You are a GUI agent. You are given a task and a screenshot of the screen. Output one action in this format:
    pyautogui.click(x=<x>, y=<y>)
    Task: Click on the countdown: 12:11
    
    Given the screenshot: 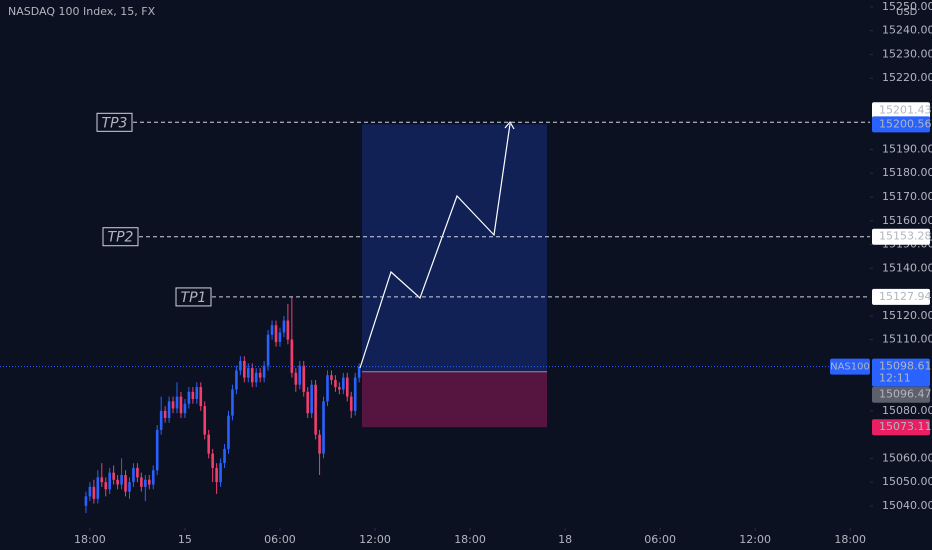 What is the action you would take?
    pyautogui.click(x=895, y=378)
    